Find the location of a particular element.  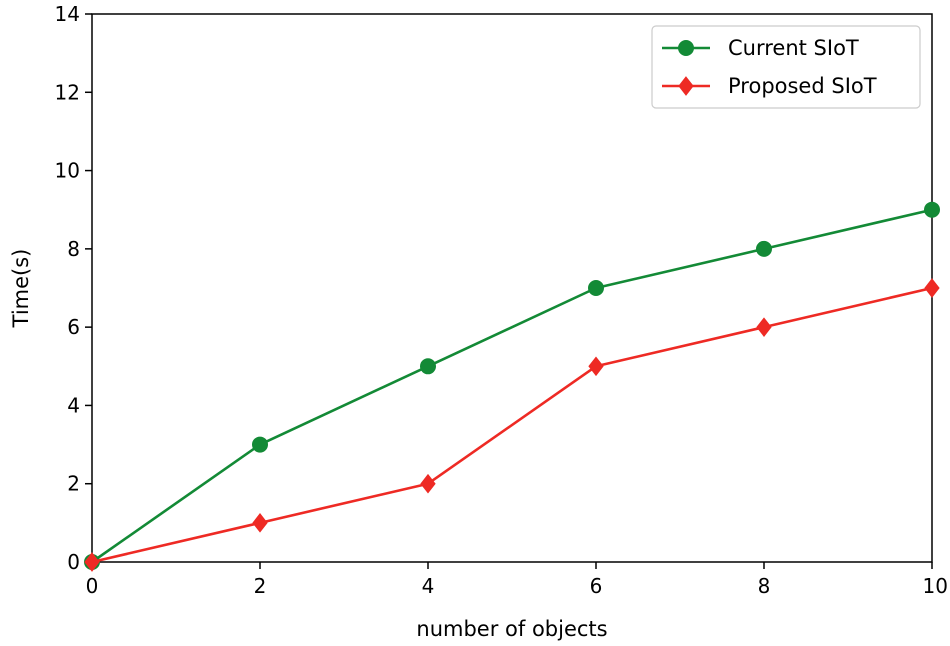

x-axis-title: number of objects is located at coordinates (511, 629).